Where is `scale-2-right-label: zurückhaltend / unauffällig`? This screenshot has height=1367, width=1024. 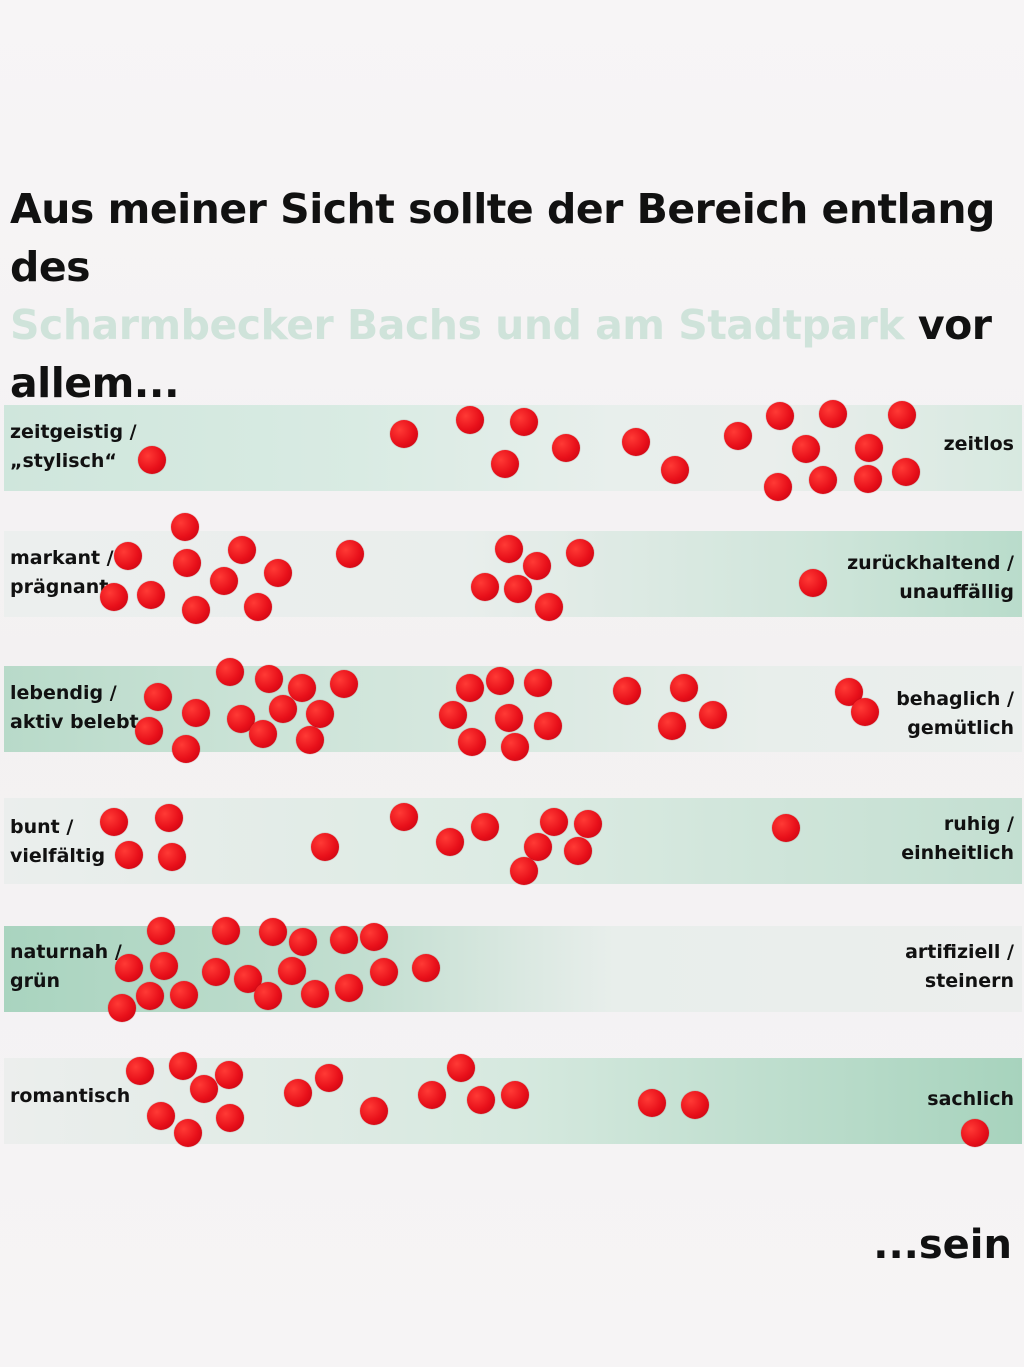
scale-2-right-label: zurückhaltend / unauffällig is located at coordinates (930, 578).